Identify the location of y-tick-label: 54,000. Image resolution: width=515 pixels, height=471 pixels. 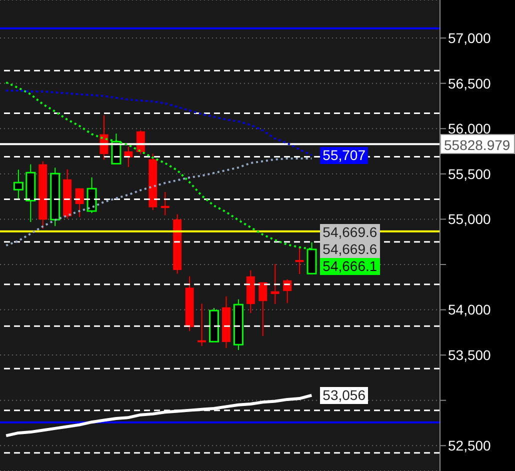
(470, 310).